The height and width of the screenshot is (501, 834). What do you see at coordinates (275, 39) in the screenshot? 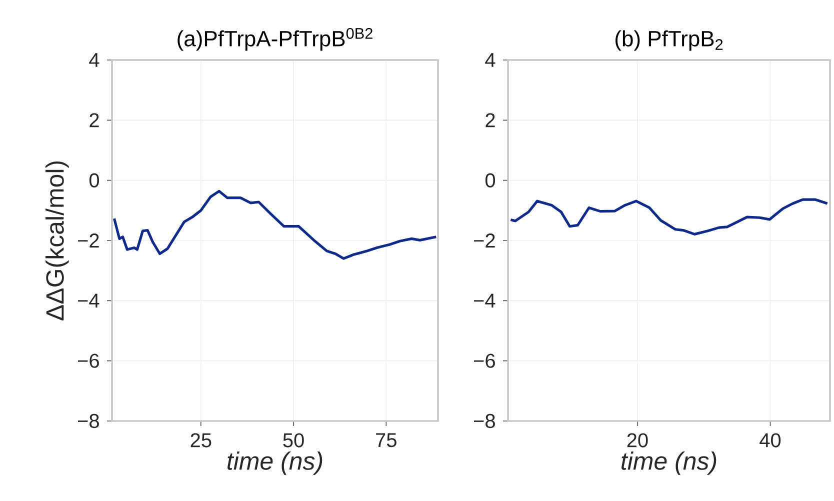
I see `chart-title: (a)PfTrpA-PfTrpB$^{0B2}$` at bounding box center [275, 39].